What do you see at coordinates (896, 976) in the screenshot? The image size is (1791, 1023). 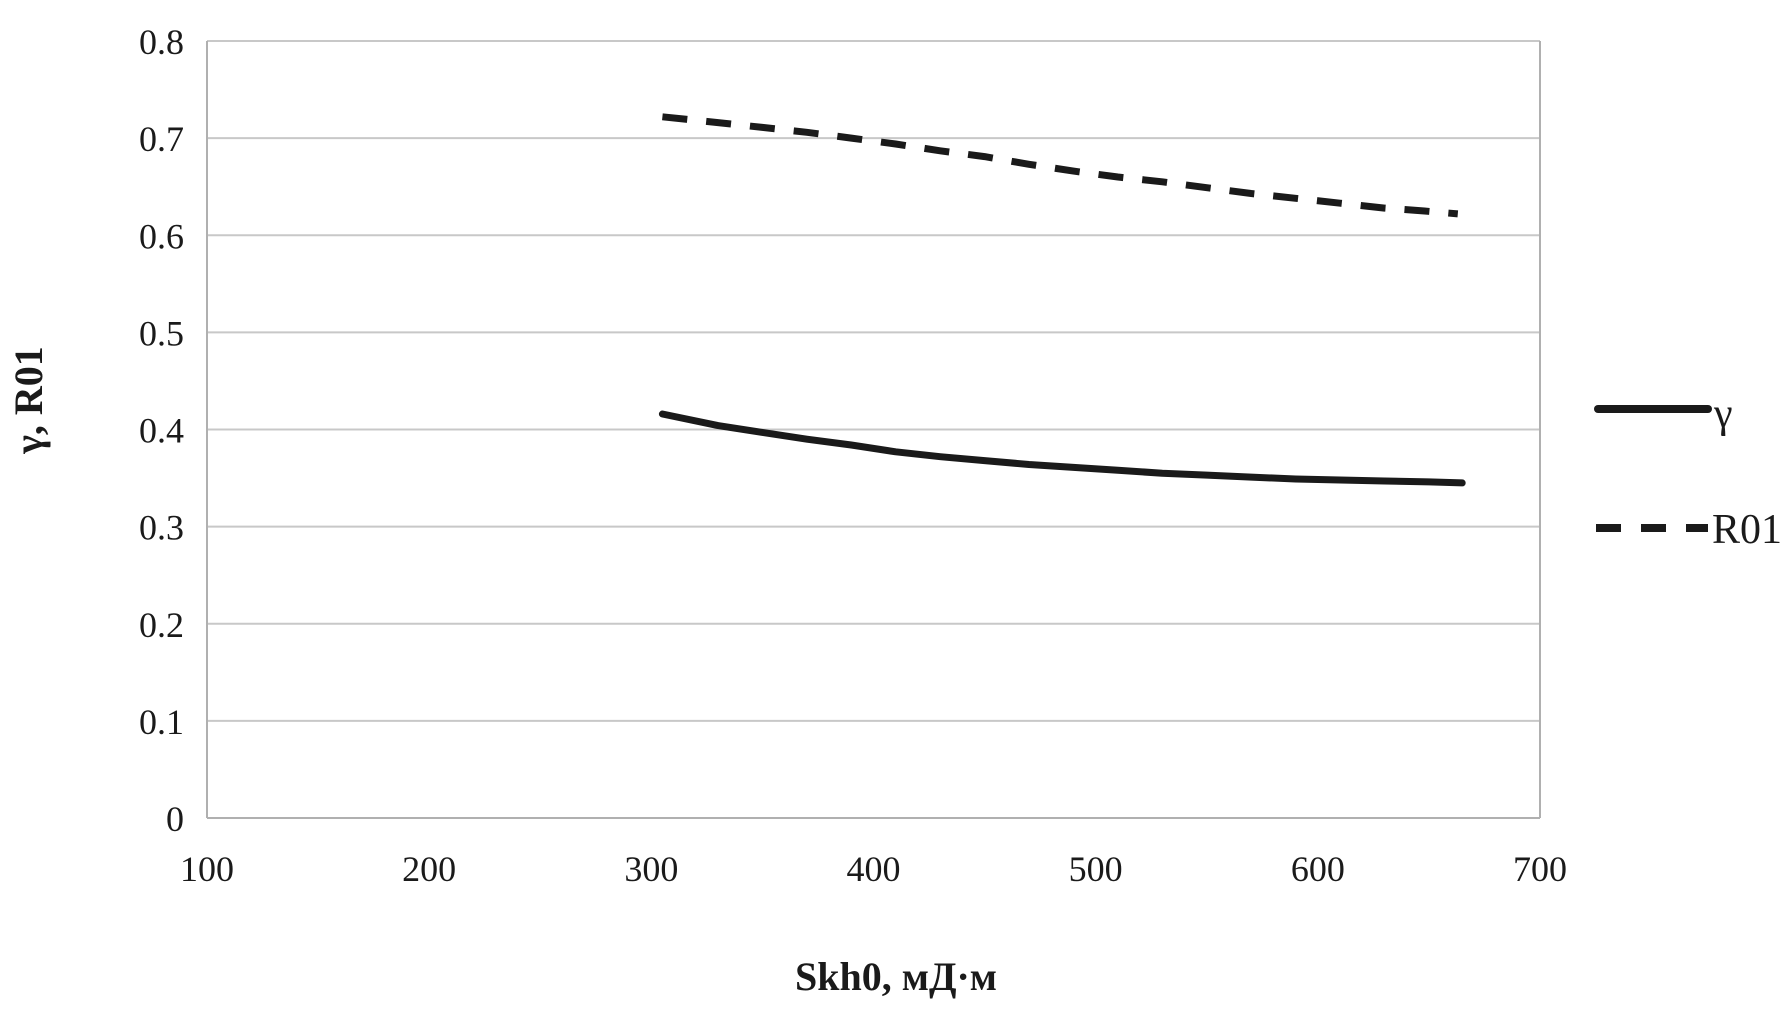 I see `x-axis-title: Skh0, мД·м` at bounding box center [896, 976].